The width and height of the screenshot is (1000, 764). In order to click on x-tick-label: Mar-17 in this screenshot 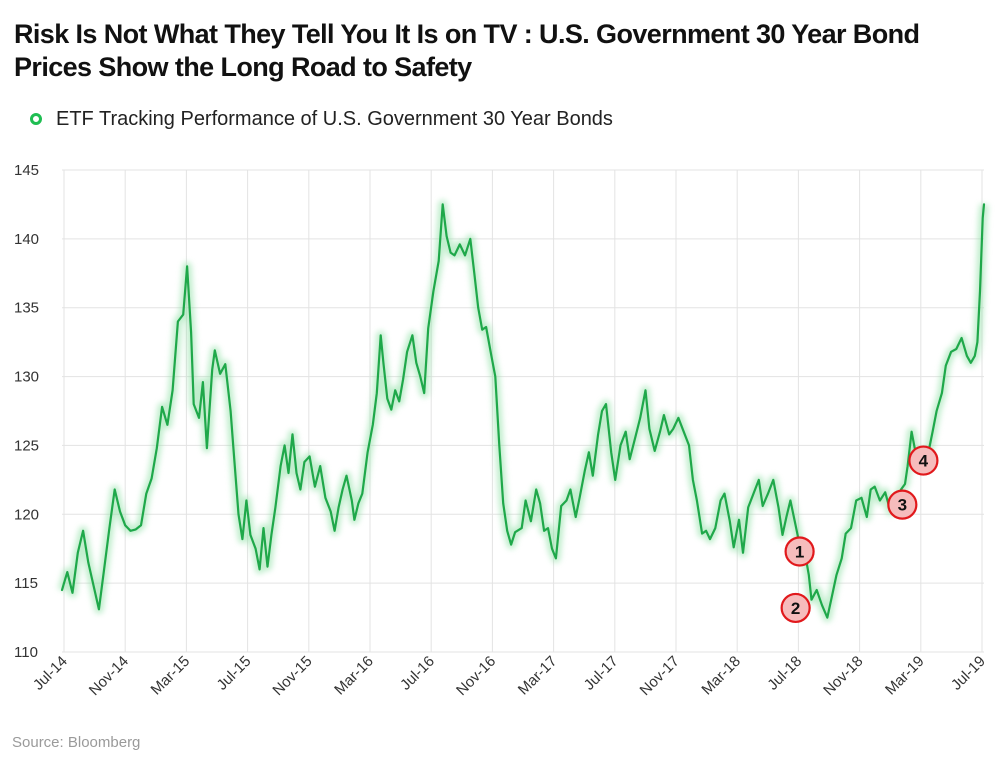, I will do `click(538, 676)`.